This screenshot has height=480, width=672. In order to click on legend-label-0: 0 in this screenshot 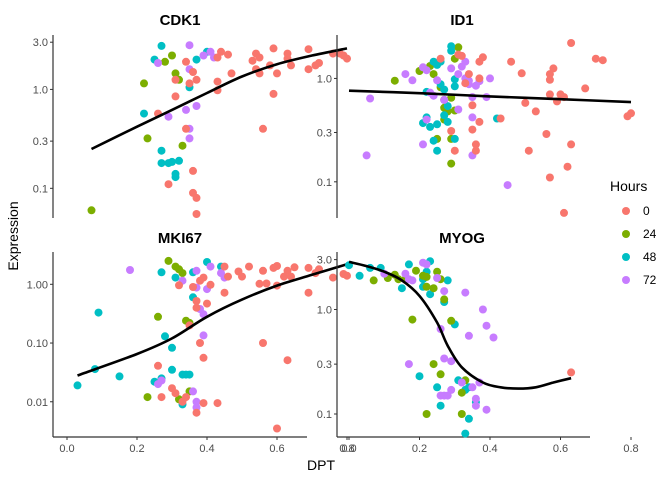, I will do `click(646, 211)`.